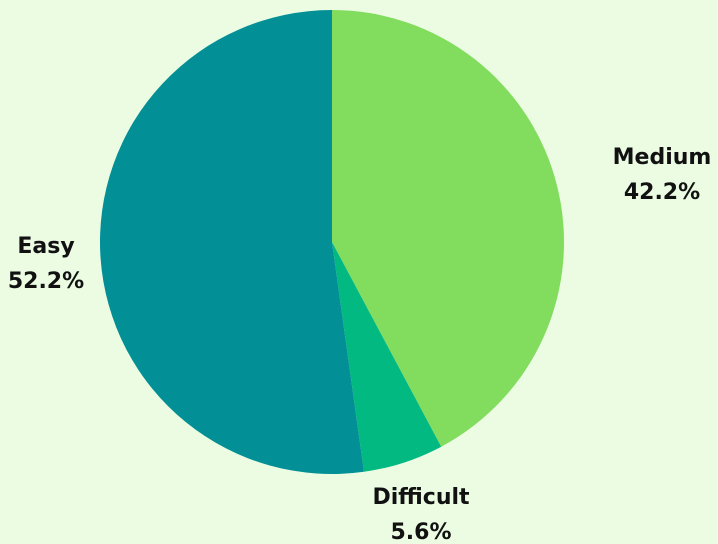  What do you see at coordinates (387, 357) in the screenshot?
I see `pie-slice-difficult` at bounding box center [387, 357].